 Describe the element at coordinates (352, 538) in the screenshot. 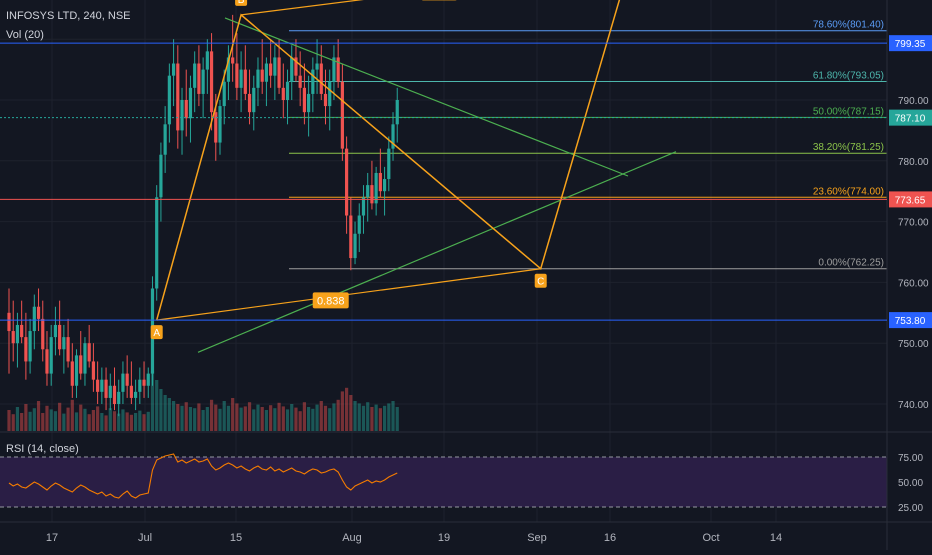

I see `time-tick-label: Aug` at that location.